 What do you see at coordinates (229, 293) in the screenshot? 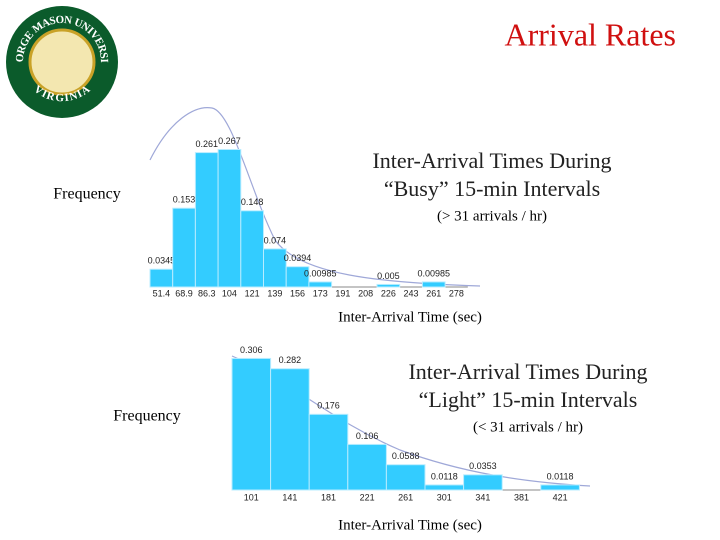
I see `x-tick-label: 104` at bounding box center [229, 293].